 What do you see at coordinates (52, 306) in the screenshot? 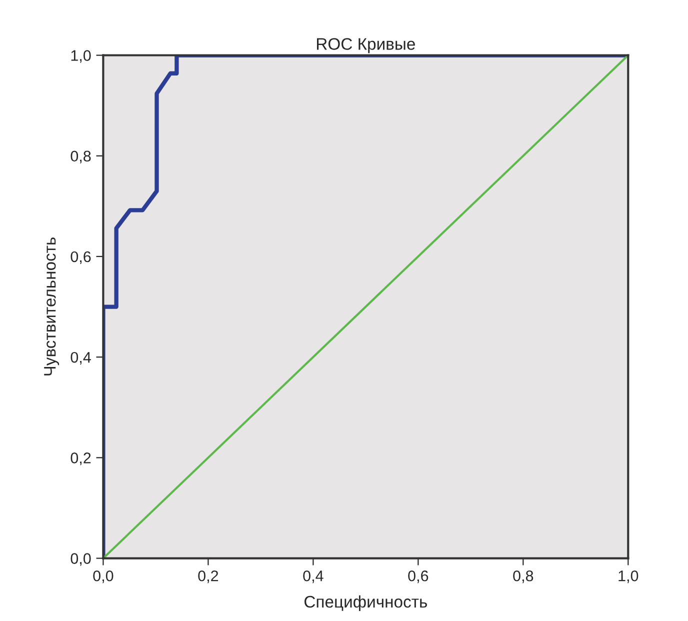
I see `y-axis-title: Чувствительность` at bounding box center [52, 306].